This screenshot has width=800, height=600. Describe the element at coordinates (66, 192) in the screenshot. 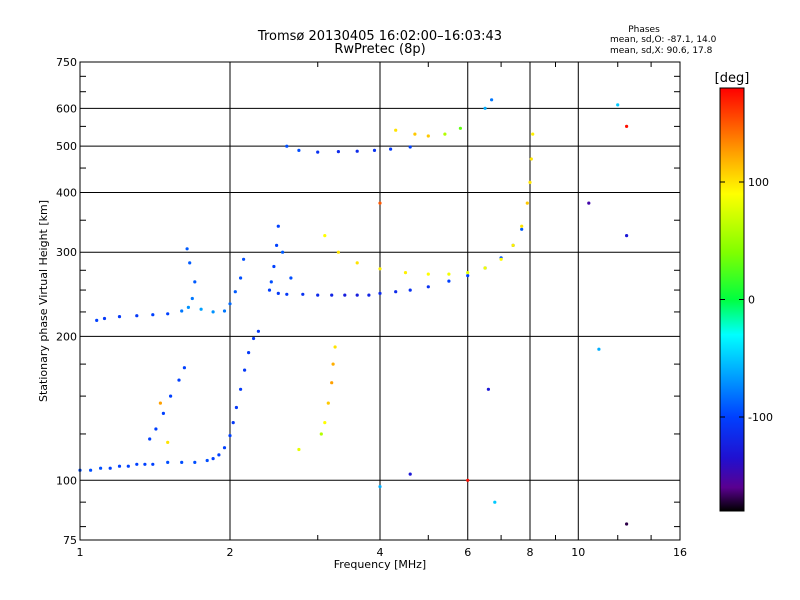

I see `y-tick-label: 400` at that location.